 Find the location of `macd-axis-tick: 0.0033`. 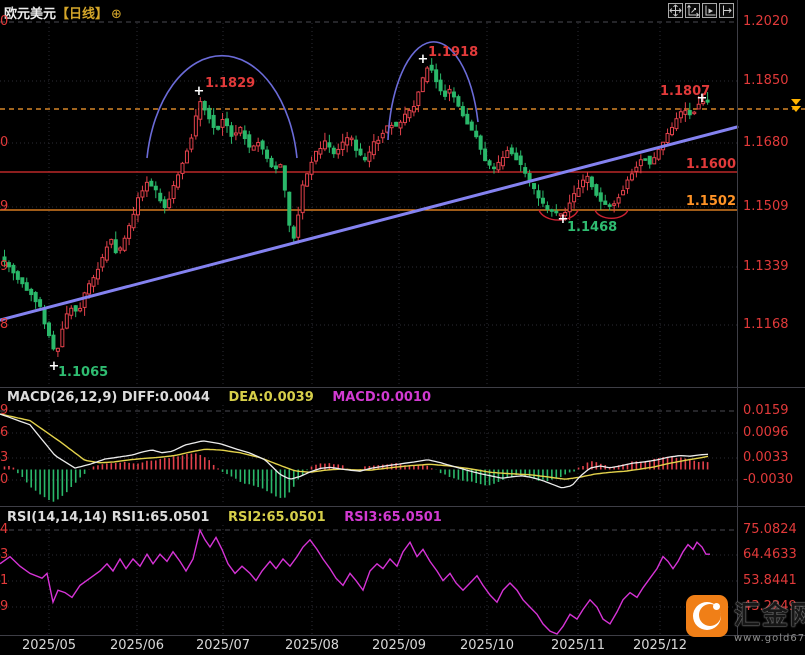

macd-axis-tick: 0.0033 is located at coordinates (766, 457).